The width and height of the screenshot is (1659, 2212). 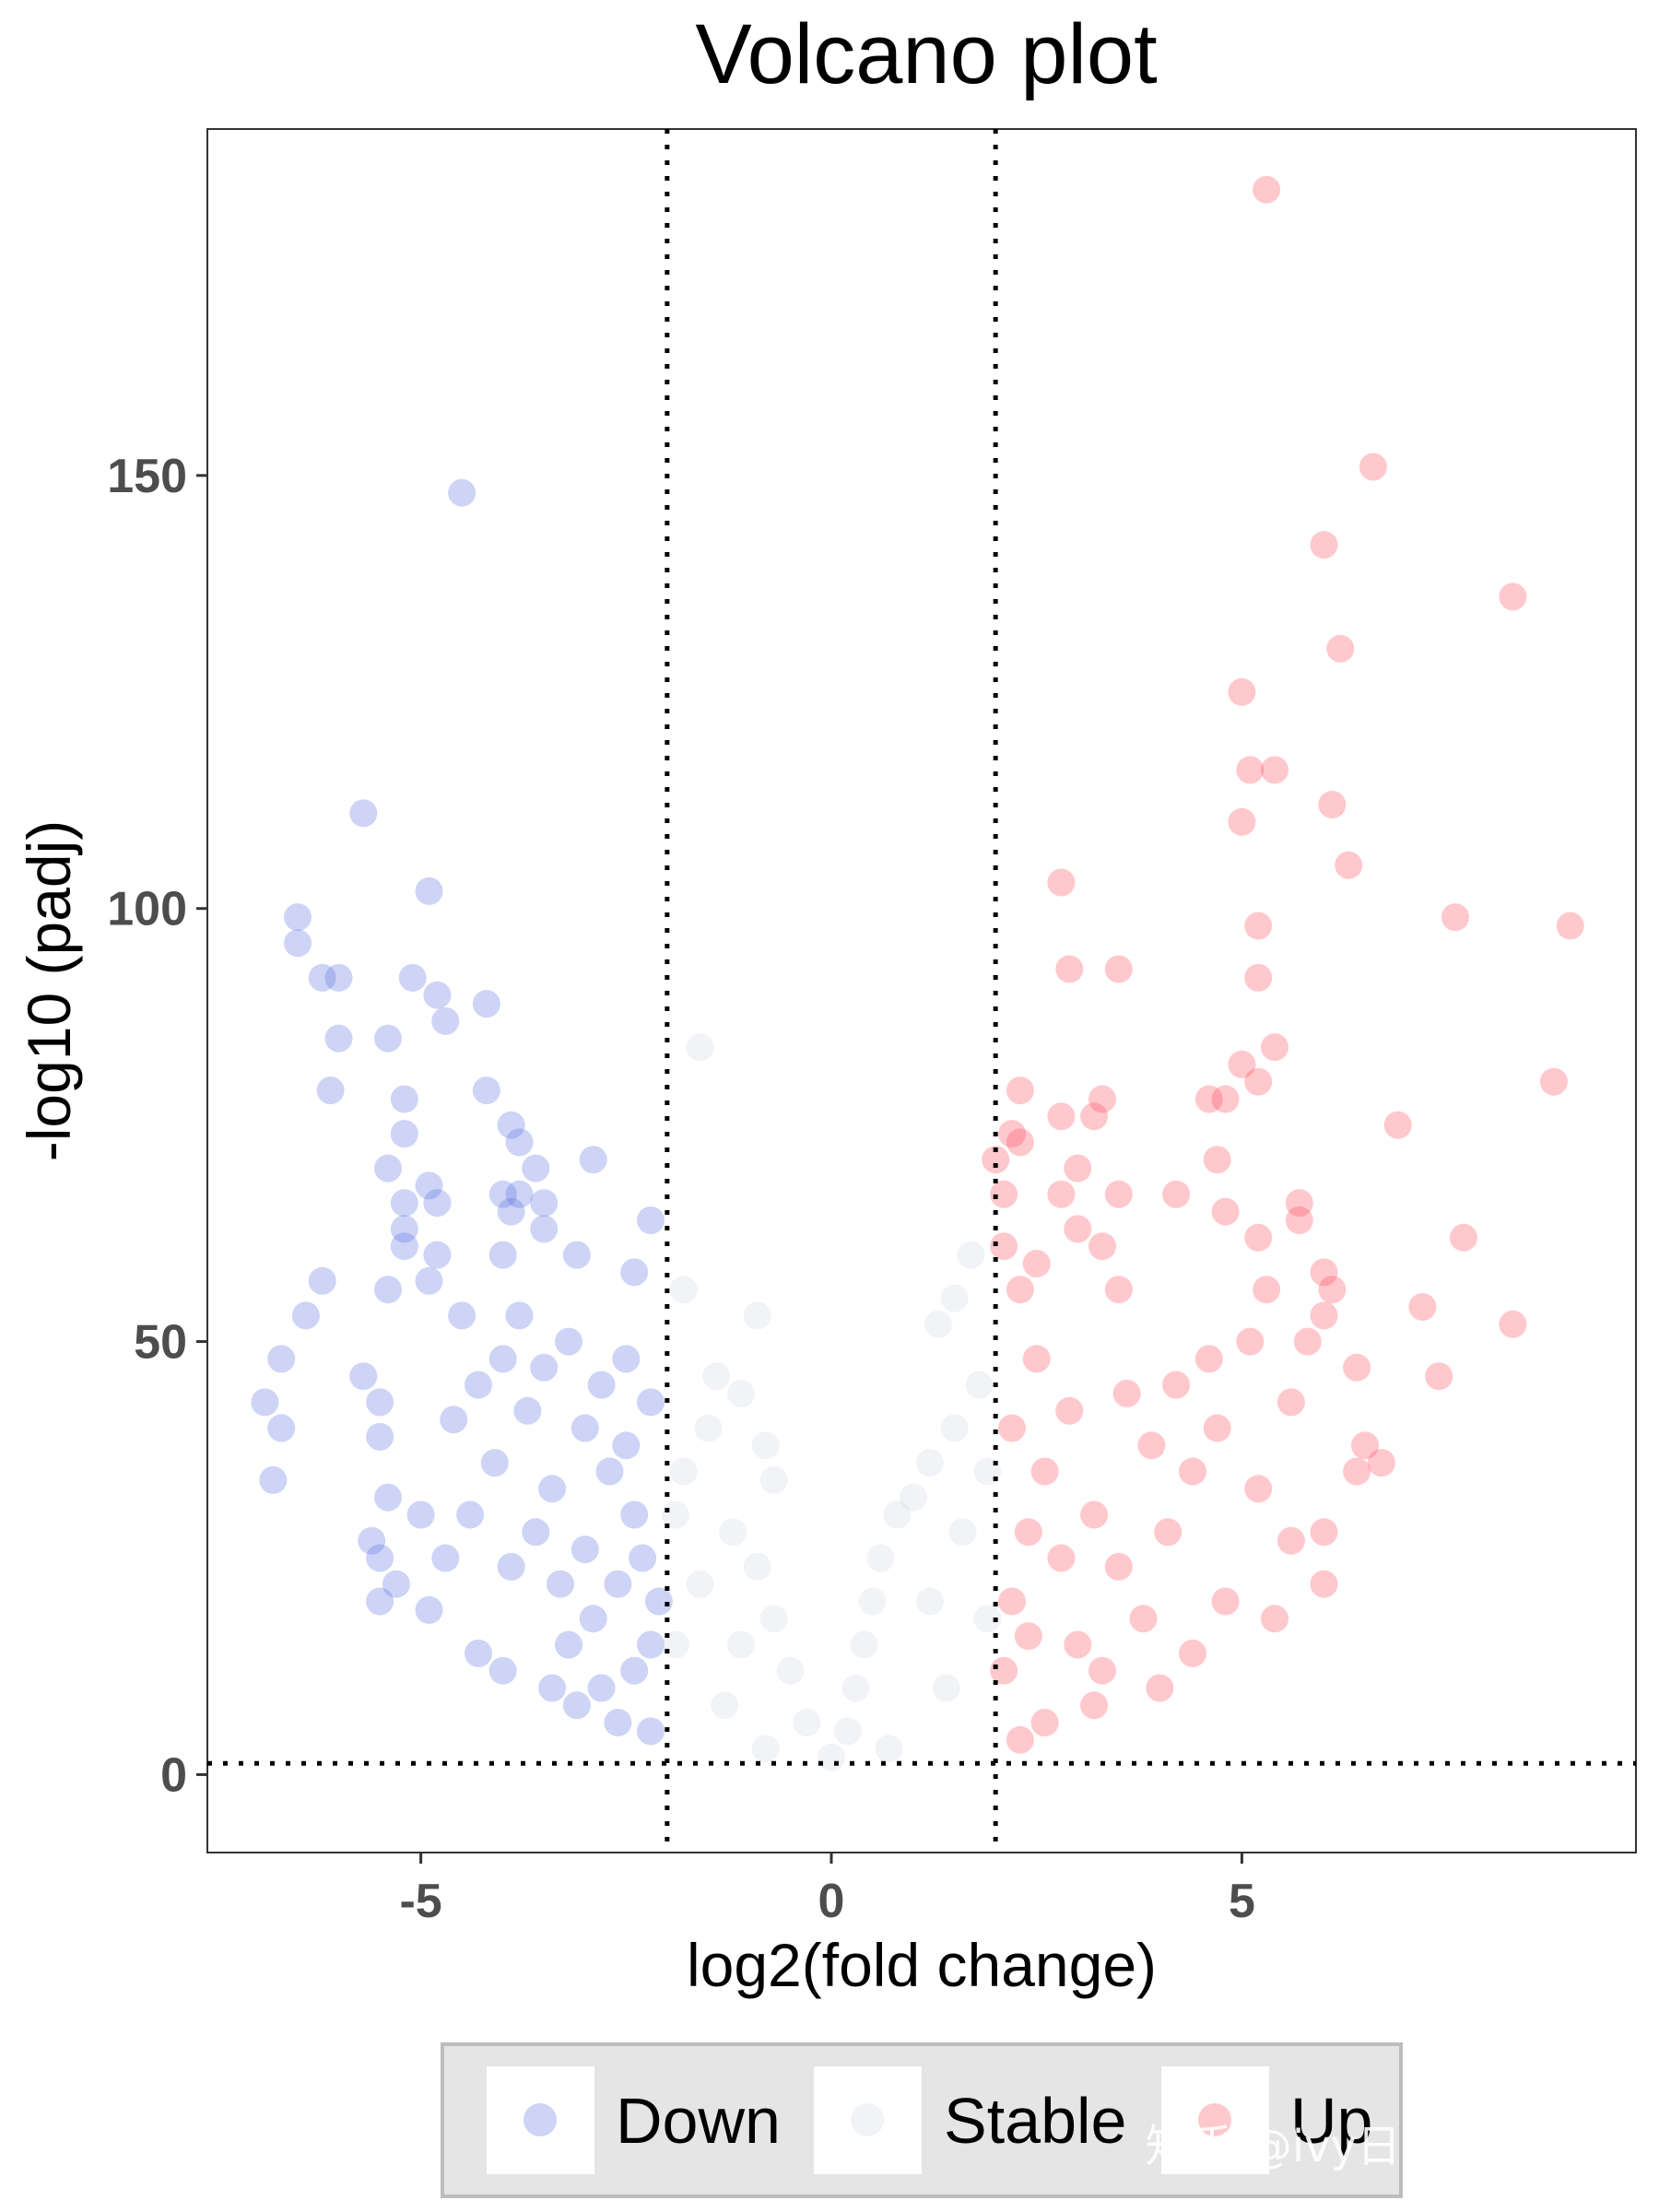 I want to click on legend-key-up, so click(x=1215, y=2120).